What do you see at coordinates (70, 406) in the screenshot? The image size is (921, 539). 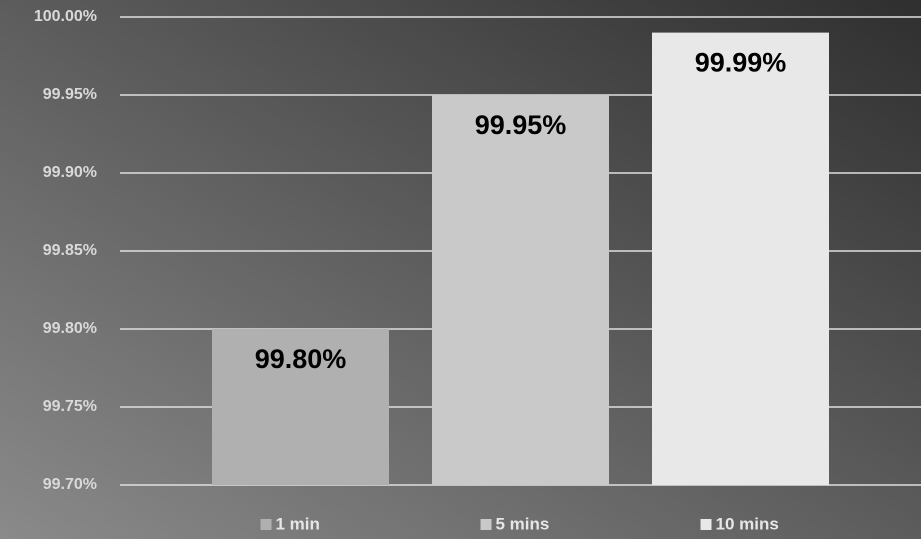 I see `y-tick-label: 99.75%` at bounding box center [70, 406].